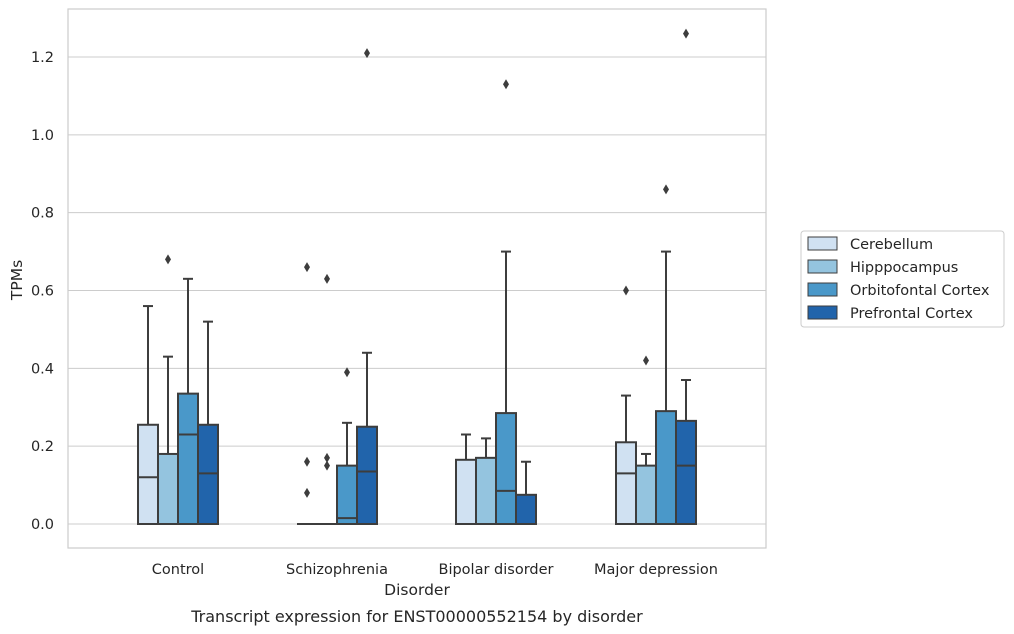 The image size is (1014, 634). Describe the element at coordinates (920, 291) in the screenshot. I see `legend-label: Orbitofontal Cortex` at that location.